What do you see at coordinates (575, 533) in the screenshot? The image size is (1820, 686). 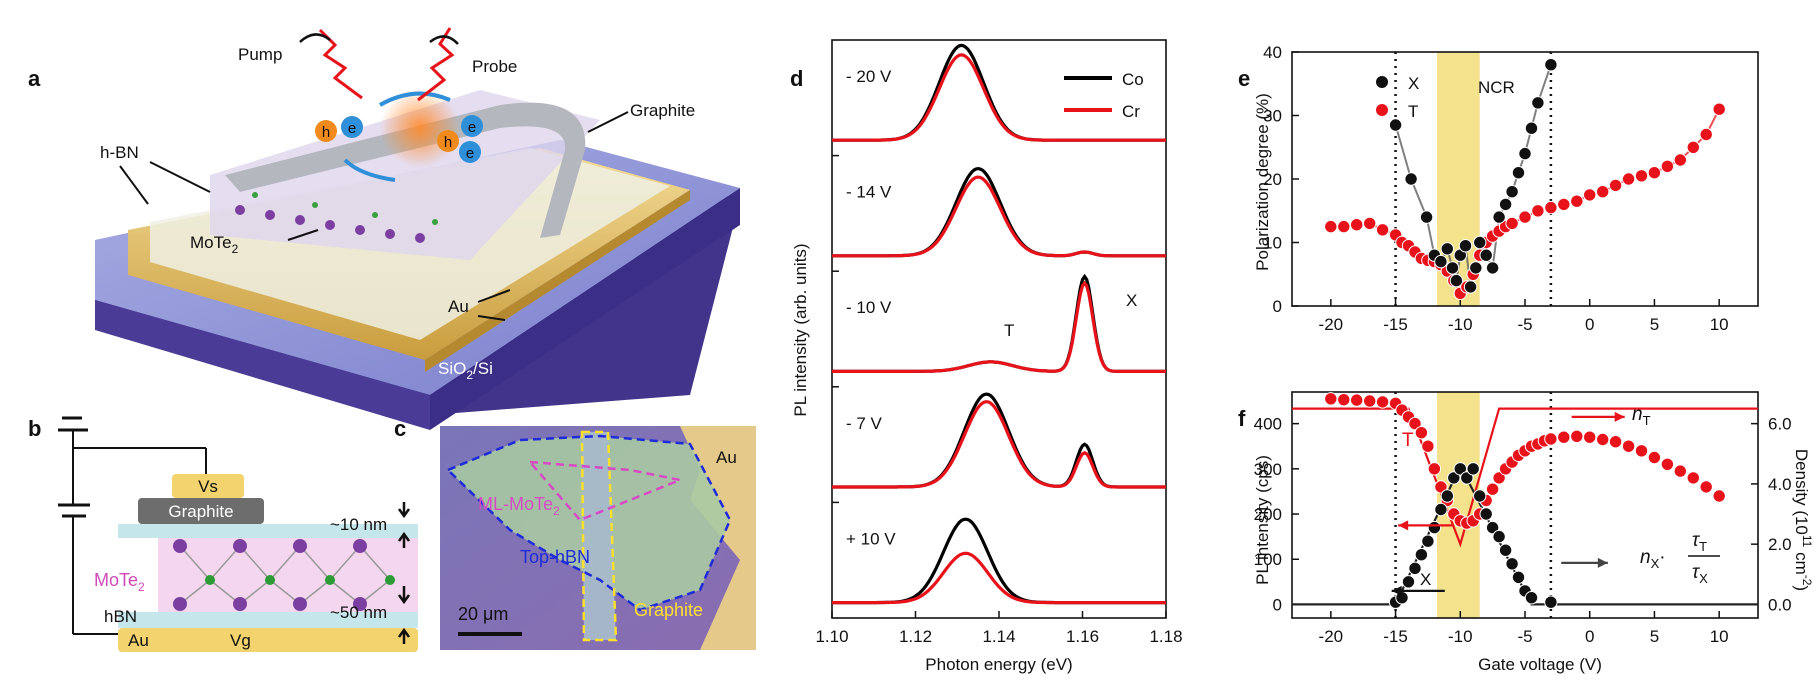 I see `panel-c: c Au ML-MoTe2 Top-hBN Graphite 20 μm` at bounding box center [575, 533].